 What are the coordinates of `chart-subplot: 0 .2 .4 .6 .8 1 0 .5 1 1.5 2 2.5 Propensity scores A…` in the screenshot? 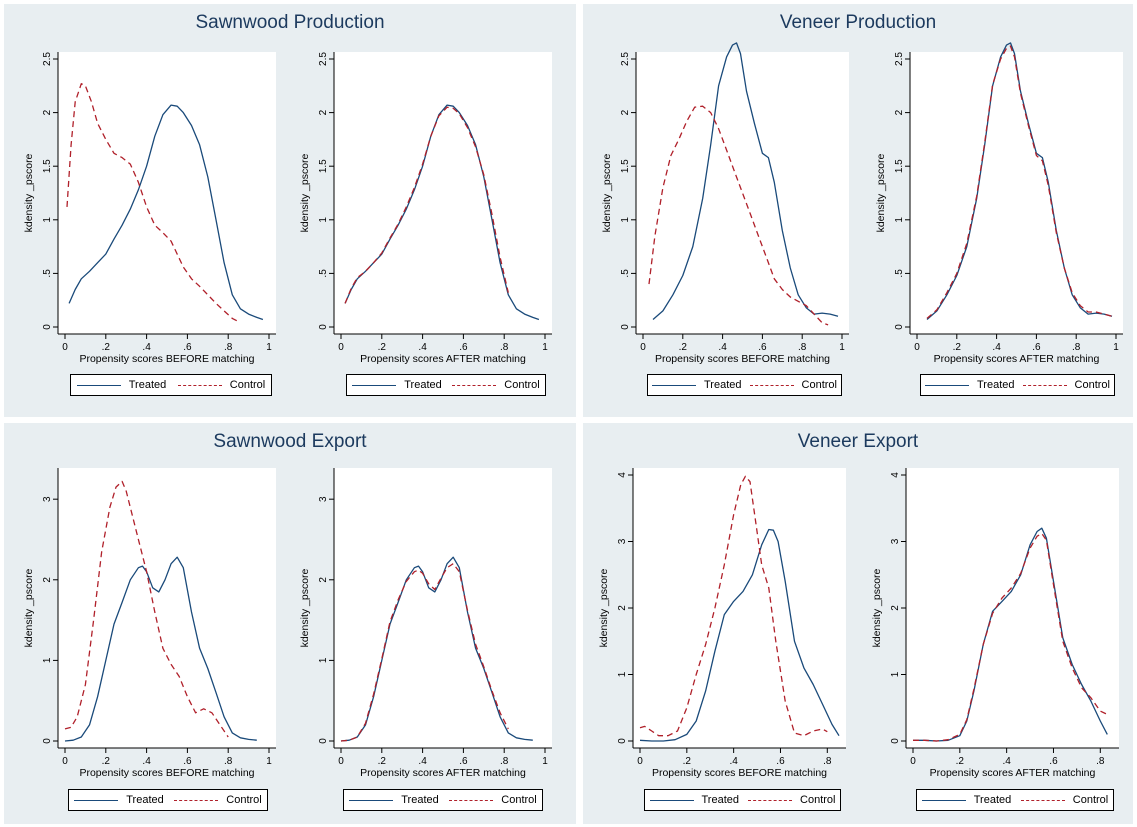 It's located at (999, 203).